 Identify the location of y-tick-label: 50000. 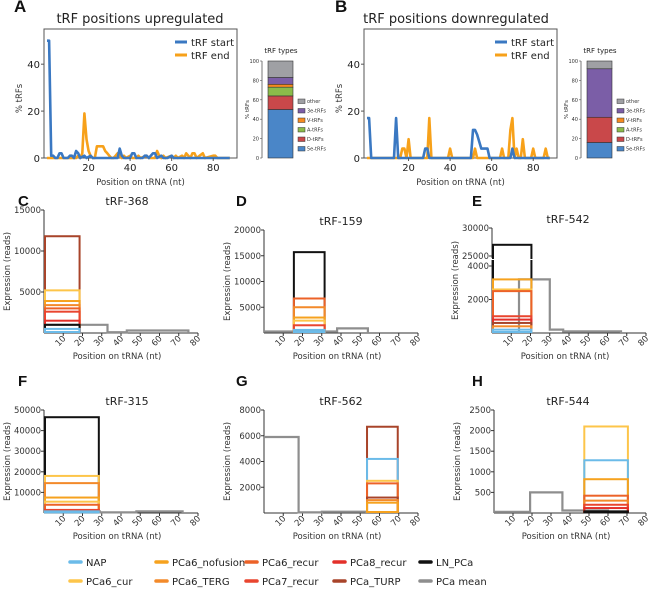
(27, 411).